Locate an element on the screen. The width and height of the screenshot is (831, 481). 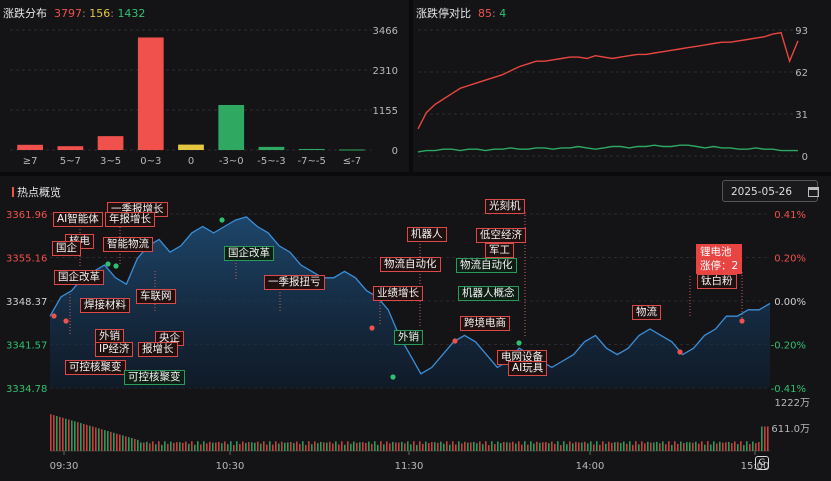
concept-tag: IP经济 is located at coordinates (114, 349).